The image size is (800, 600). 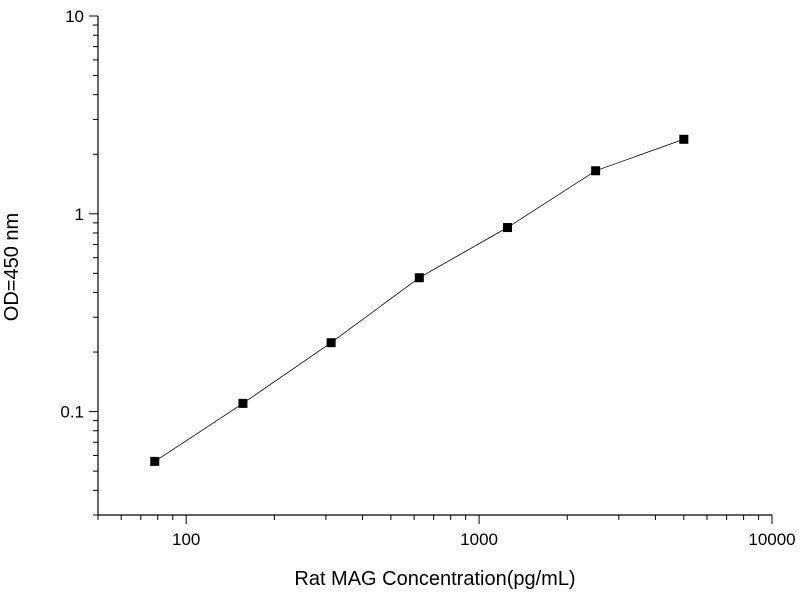 What do you see at coordinates (74, 16) in the screenshot?
I see `y-tick-label: 10` at bounding box center [74, 16].